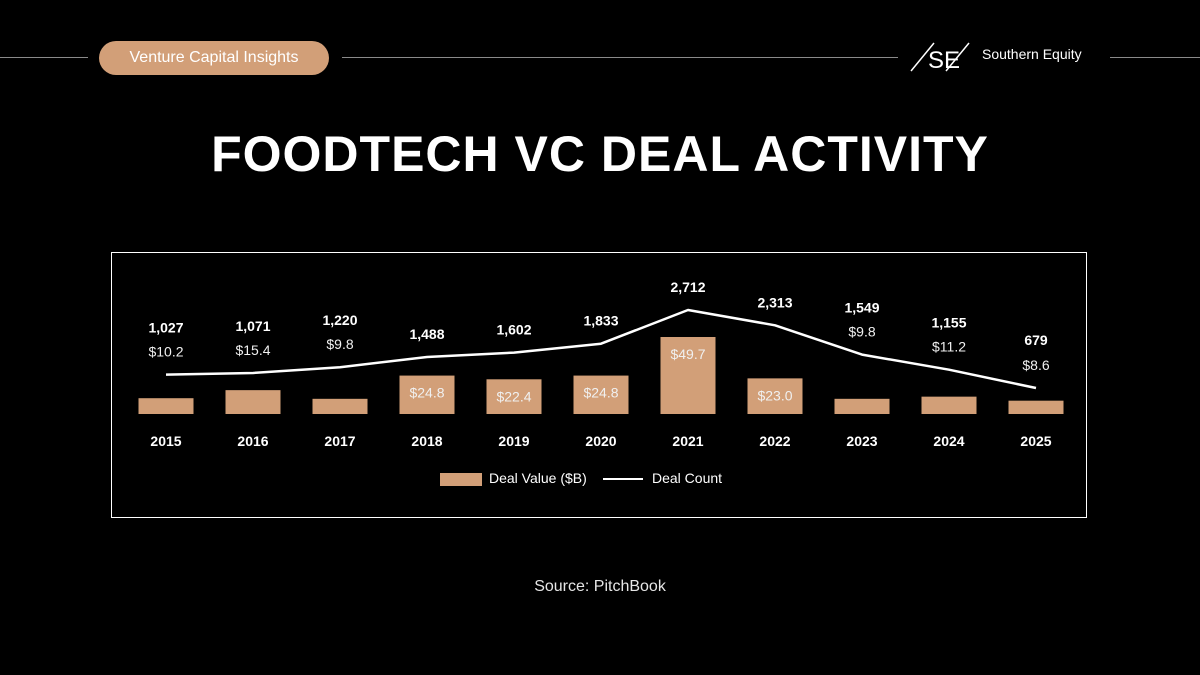 The image size is (1200, 675). I want to click on bar-label-2022: $23.0, so click(774, 395).